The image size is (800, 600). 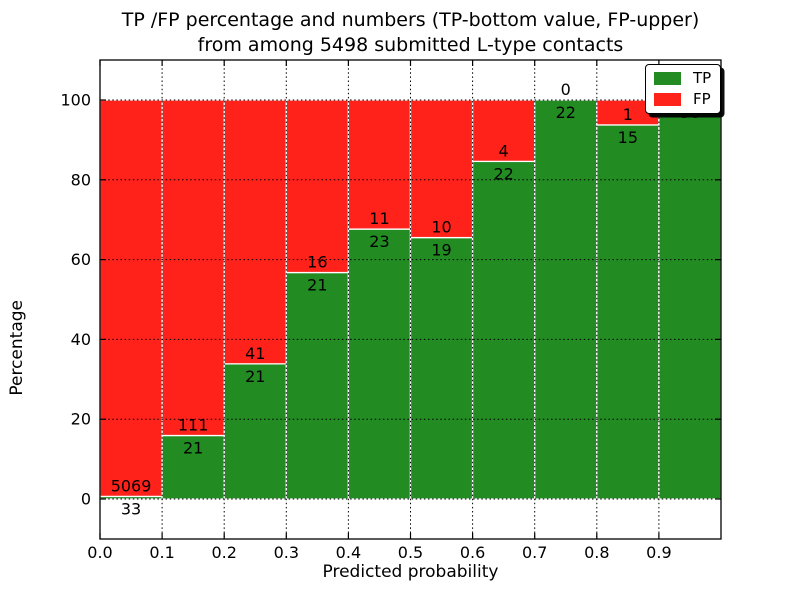 I want to click on svg-text: 23, so click(x=379, y=241).